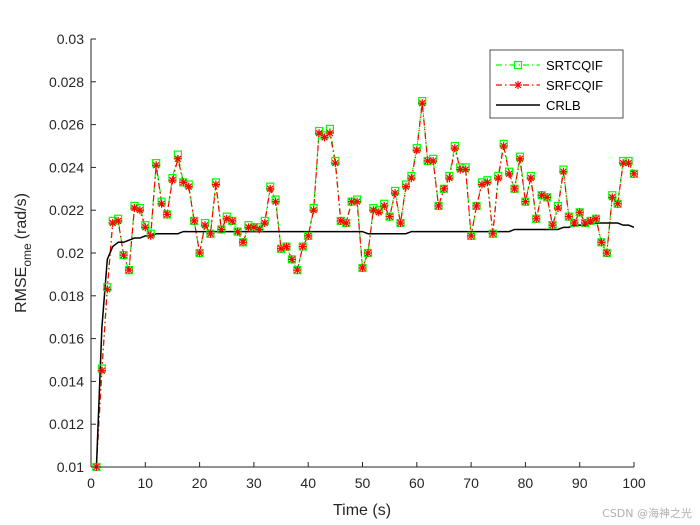 This screenshot has height=525, width=700. I want to click on y-axis-title-main: RMSE, so click(21, 290).